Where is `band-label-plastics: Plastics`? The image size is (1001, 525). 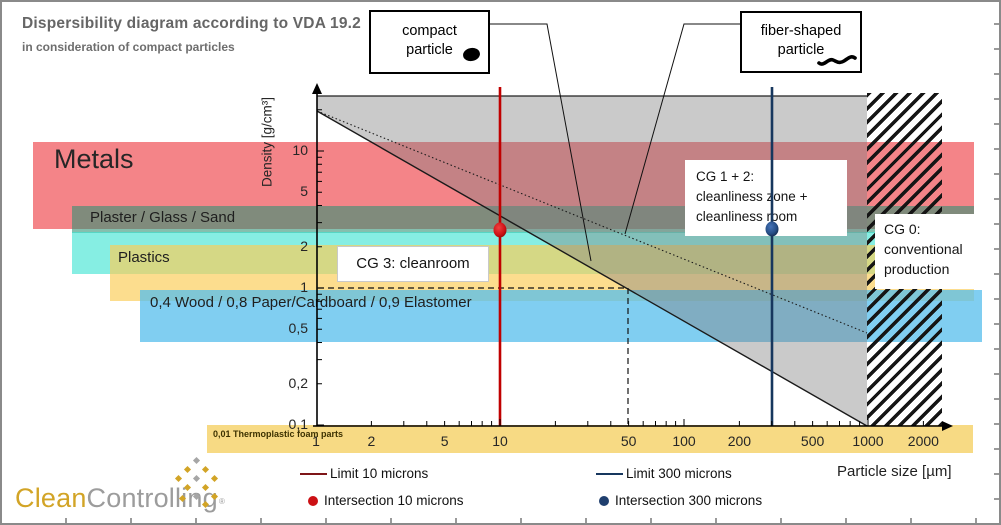 band-label-plastics: Plastics is located at coordinates (144, 257).